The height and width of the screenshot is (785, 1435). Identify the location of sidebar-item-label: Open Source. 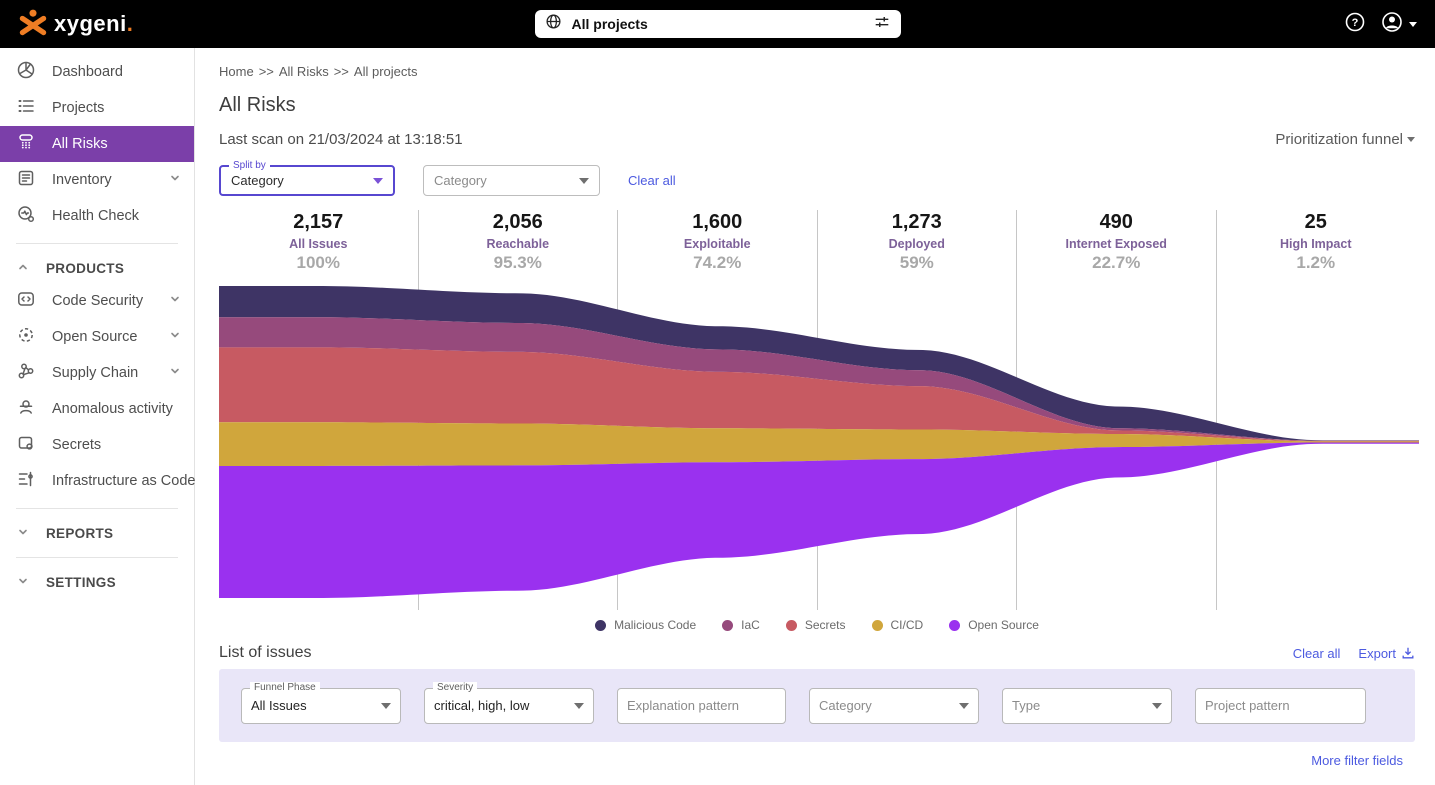
(95, 337).